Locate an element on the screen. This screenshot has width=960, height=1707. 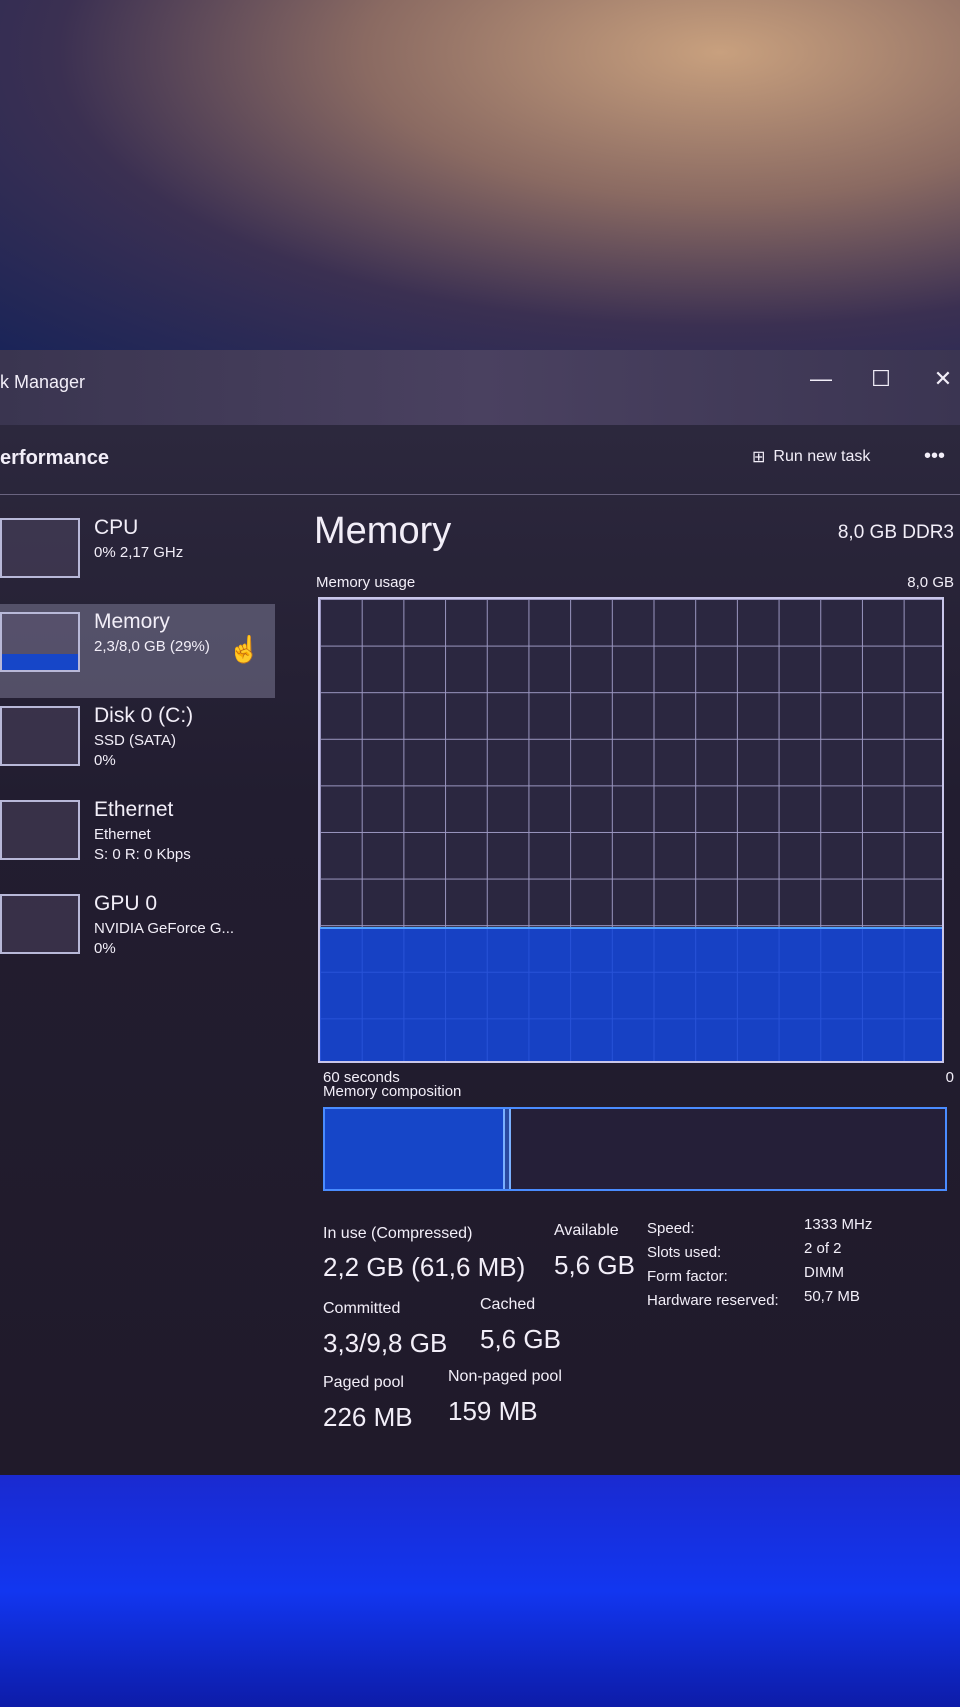
memory-title: Memory is located at coordinates (383, 531).